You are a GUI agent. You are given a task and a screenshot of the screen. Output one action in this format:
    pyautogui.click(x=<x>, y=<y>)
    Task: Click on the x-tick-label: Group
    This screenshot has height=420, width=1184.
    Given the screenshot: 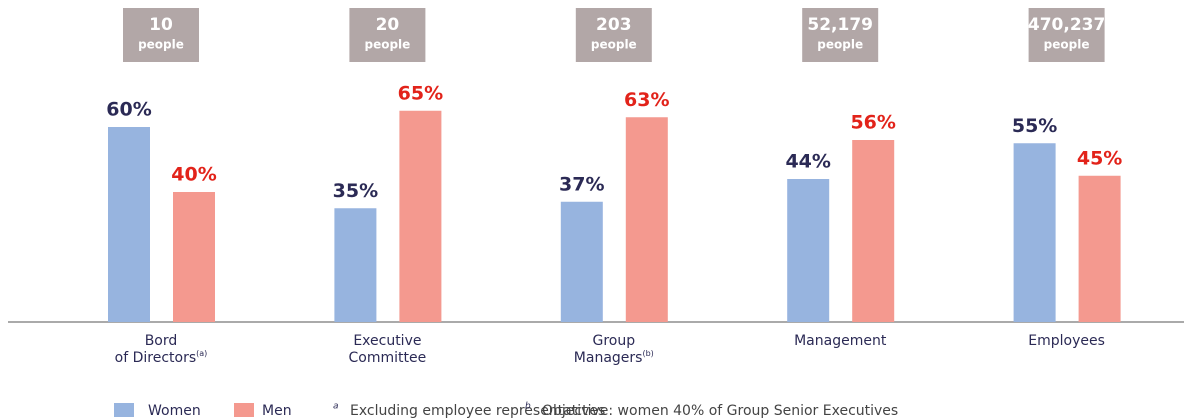 What is the action you would take?
    pyautogui.click(x=613, y=341)
    